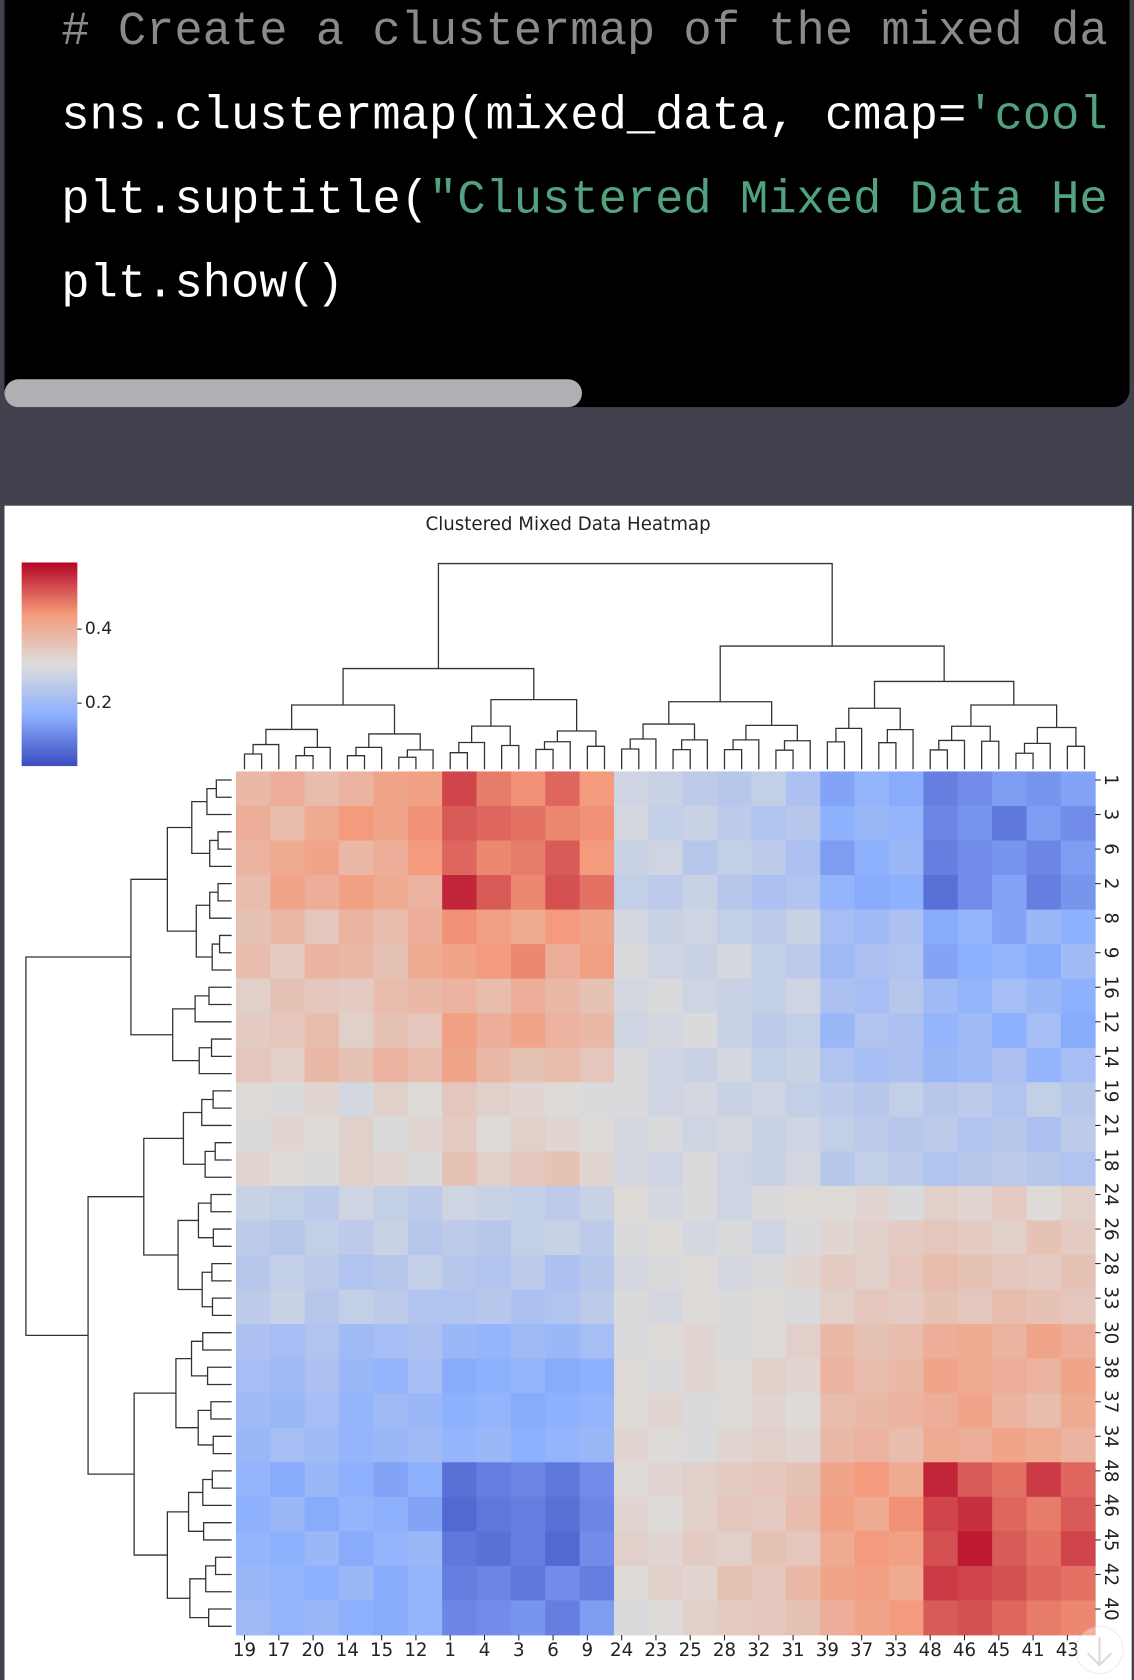  I want to click on code-line: plt.suptitle("Clustered Mixed Data He, so click(584, 201).